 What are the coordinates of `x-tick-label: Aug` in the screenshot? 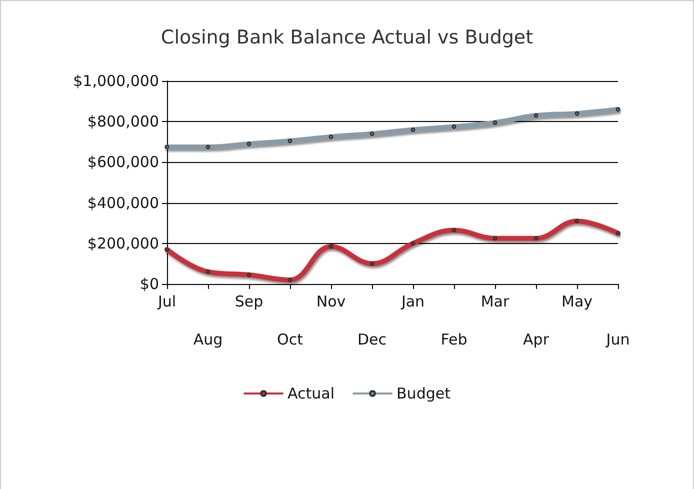 It's located at (208, 339).